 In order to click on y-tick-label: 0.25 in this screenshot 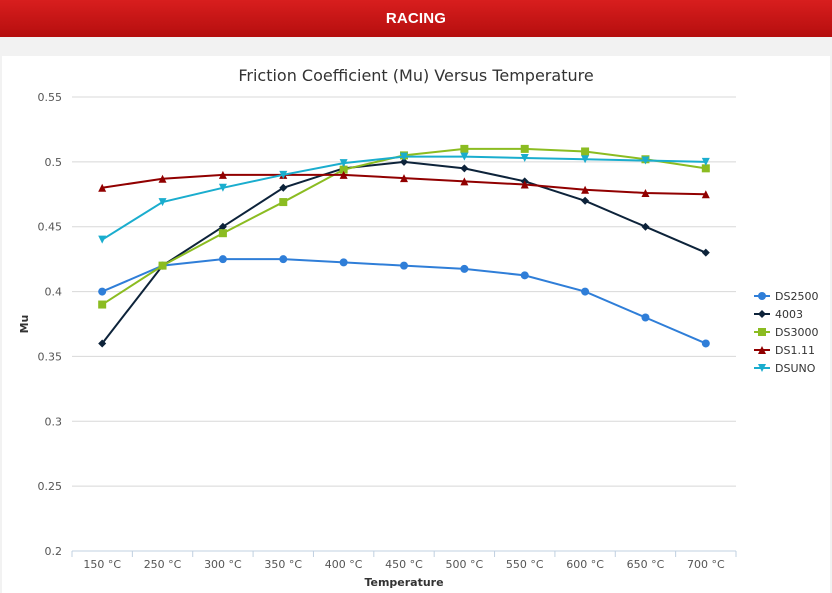, I will do `click(50, 486)`.